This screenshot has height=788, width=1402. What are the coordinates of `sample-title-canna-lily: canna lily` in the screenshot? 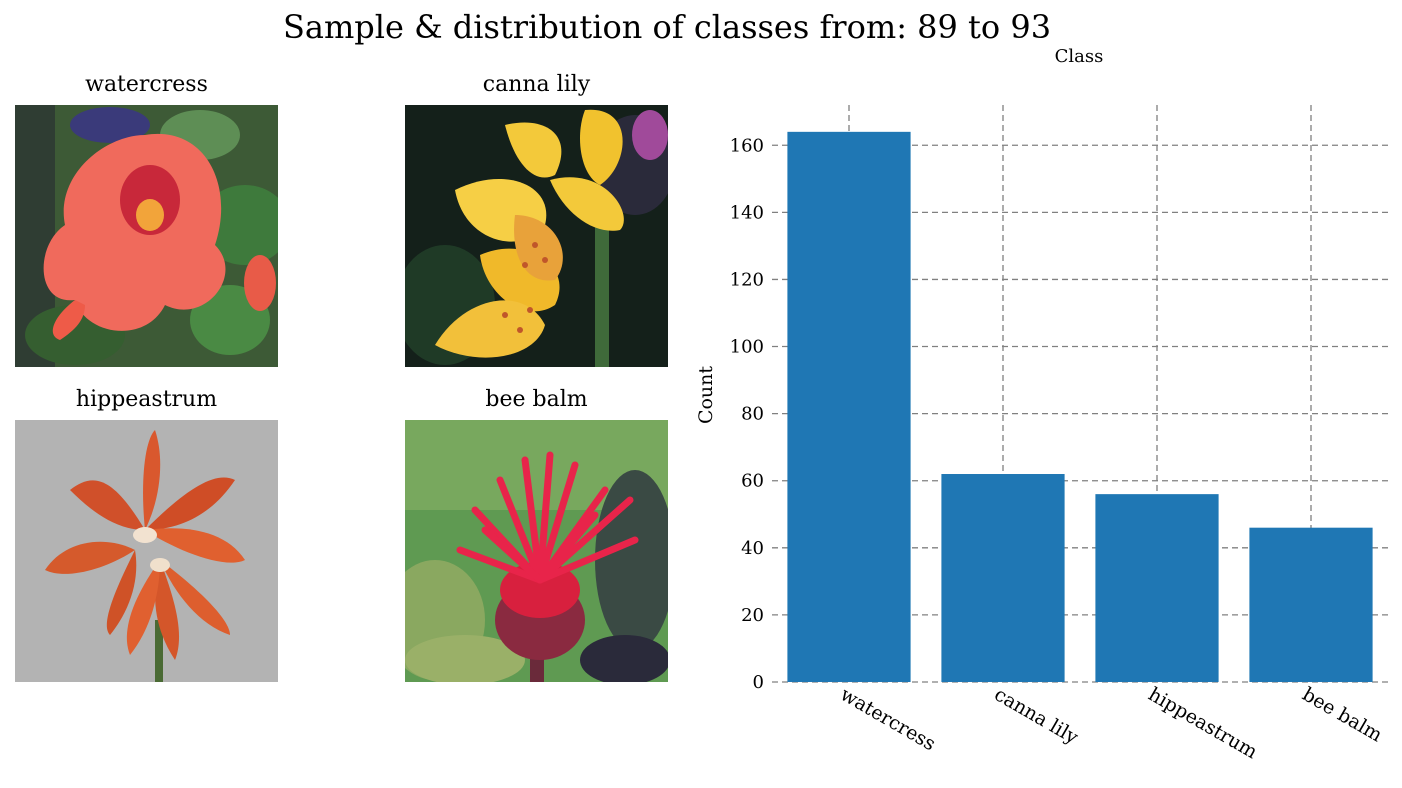 It's located at (536, 84).